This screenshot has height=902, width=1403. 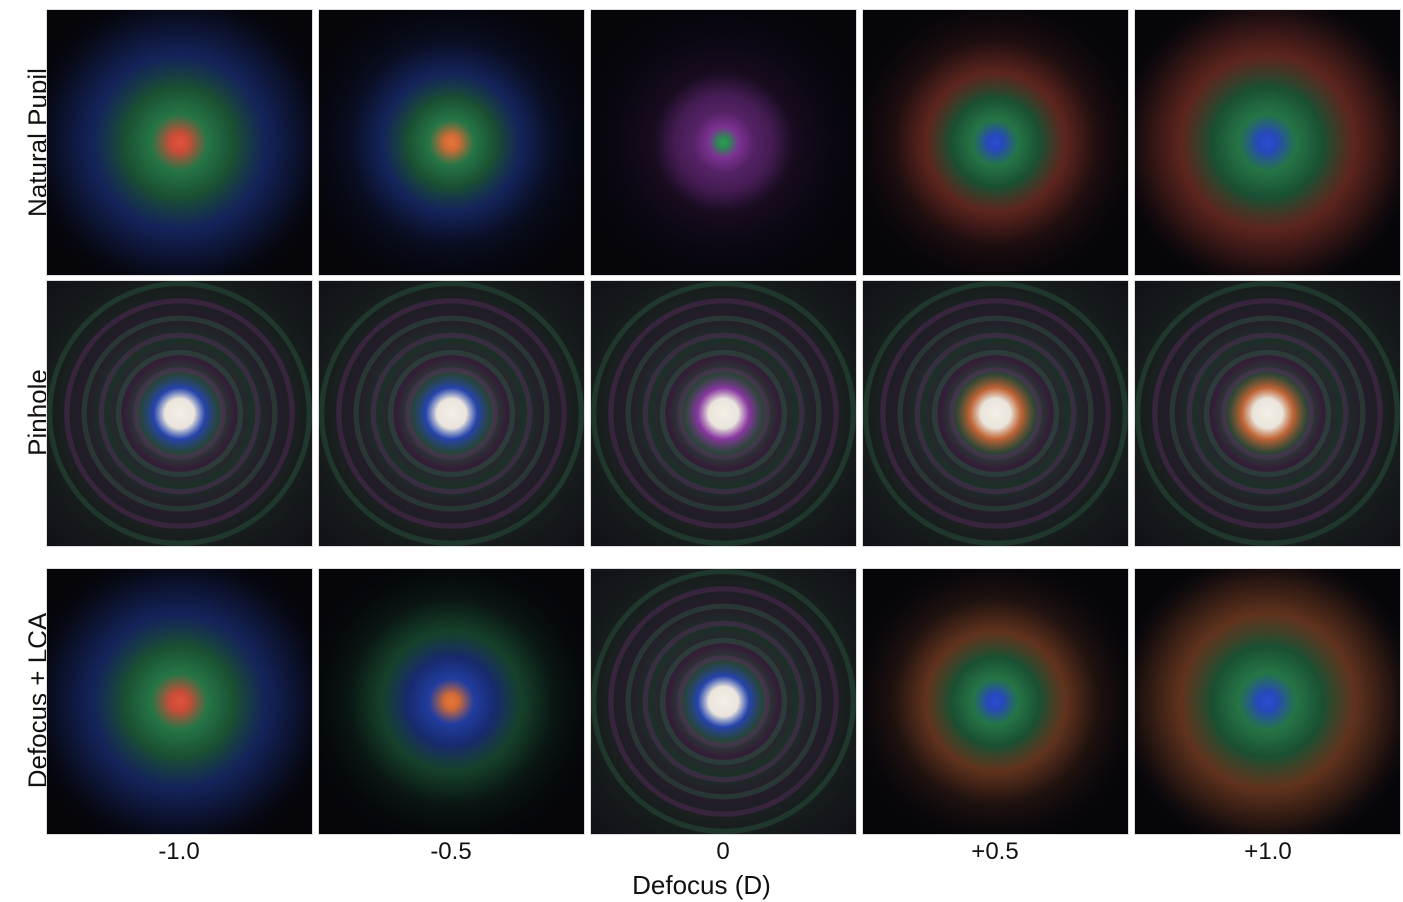 What do you see at coordinates (179, 851) in the screenshot?
I see `column-label: -1.0` at bounding box center [179, 851].